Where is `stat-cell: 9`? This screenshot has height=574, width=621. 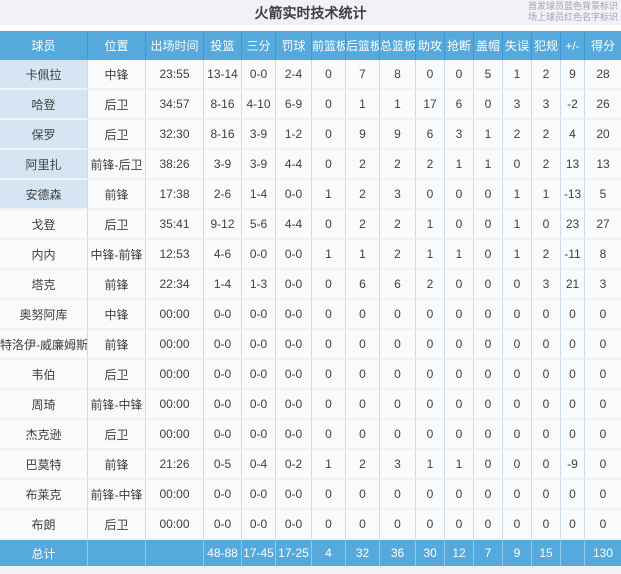 stat-cell: 9 is located at coordinates (398, 135).